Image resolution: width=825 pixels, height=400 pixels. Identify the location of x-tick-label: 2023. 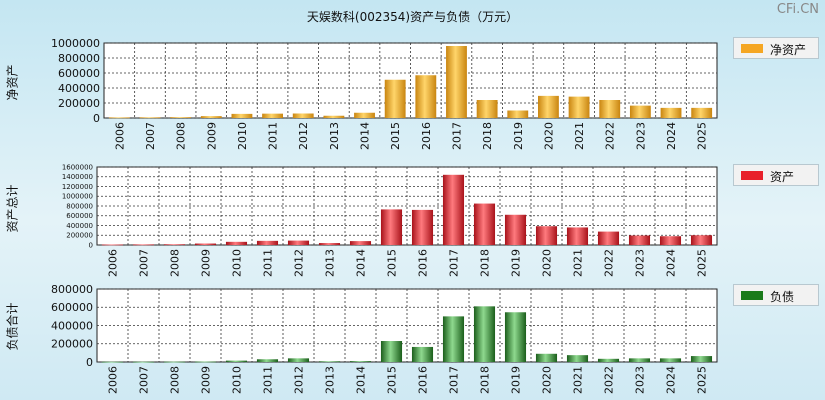
(640, 136).